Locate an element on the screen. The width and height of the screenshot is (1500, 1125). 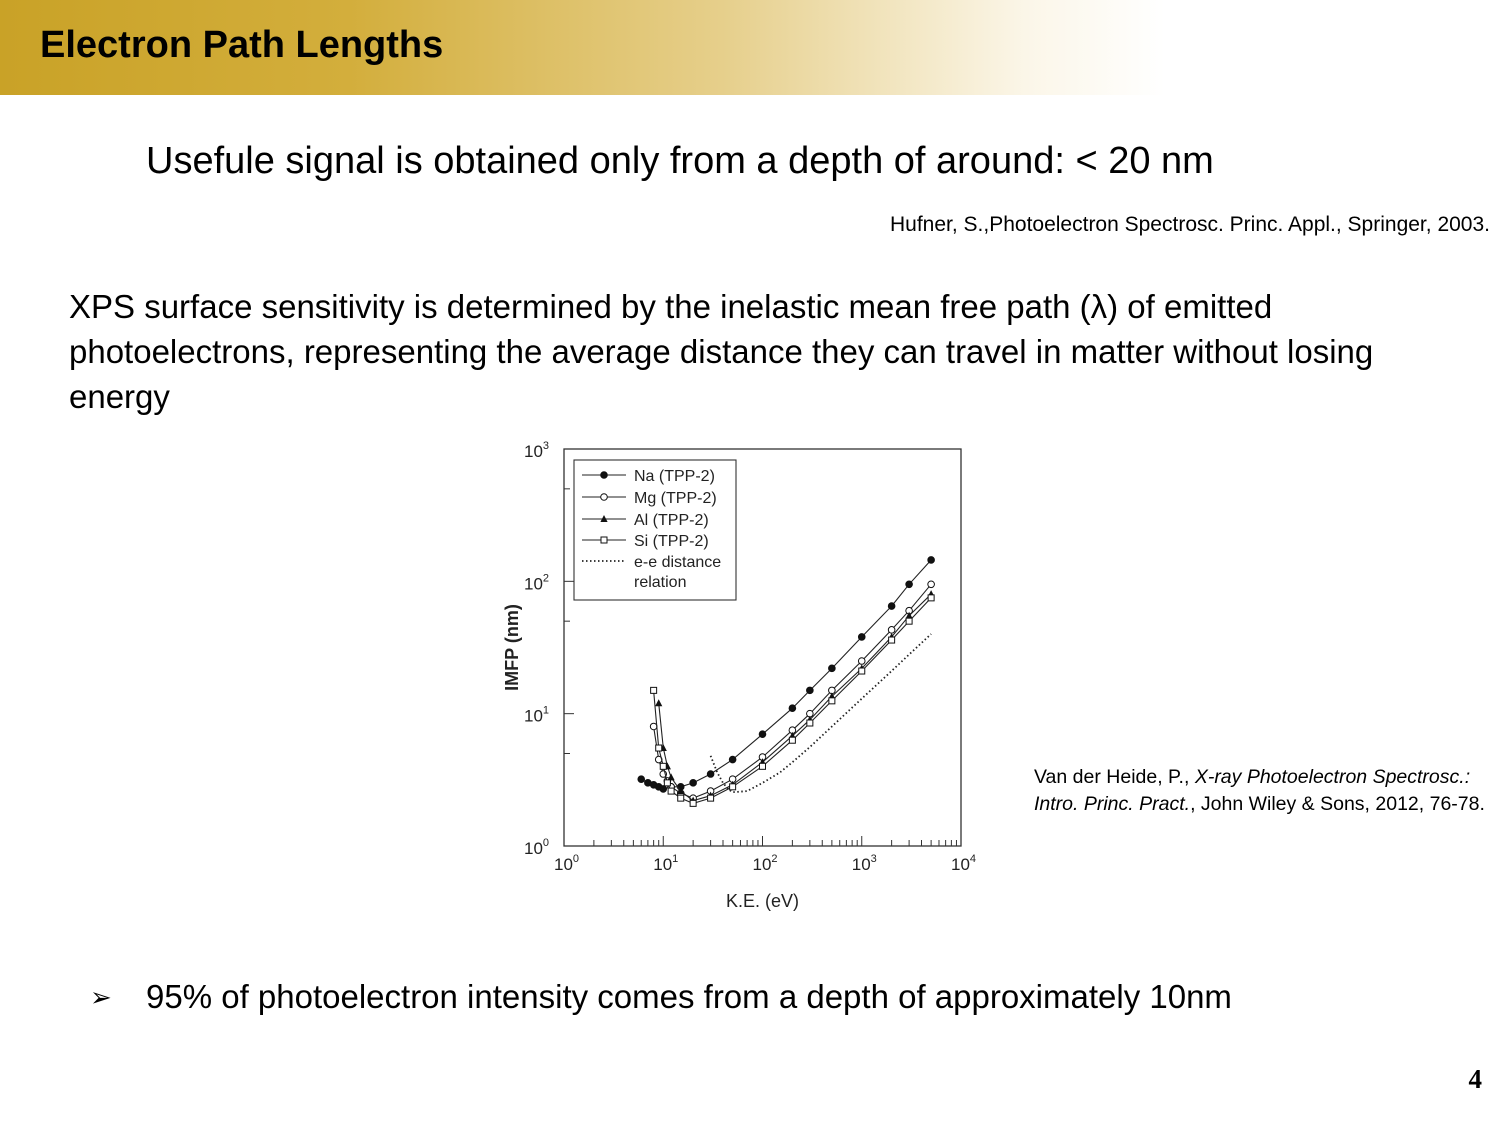
legend-label: relation is located at coordinates (660, 582).